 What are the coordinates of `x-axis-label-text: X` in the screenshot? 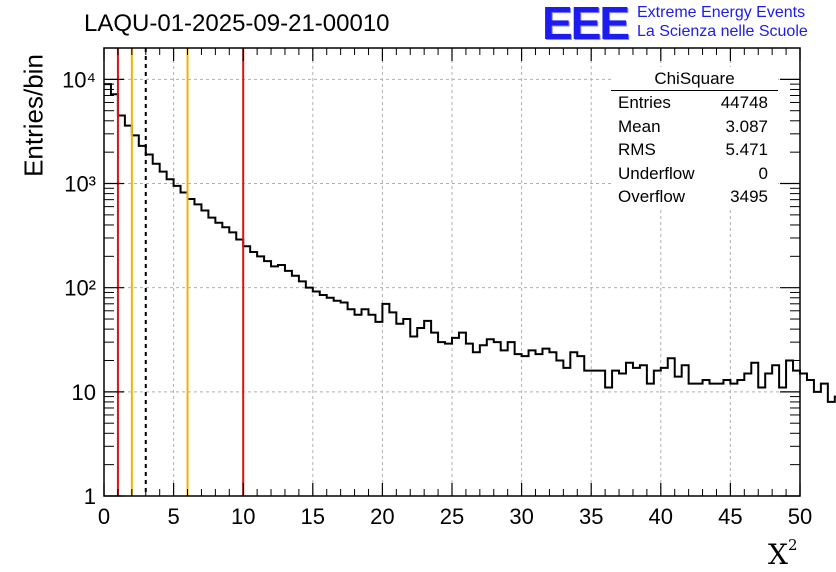 It's located at (778, 554).